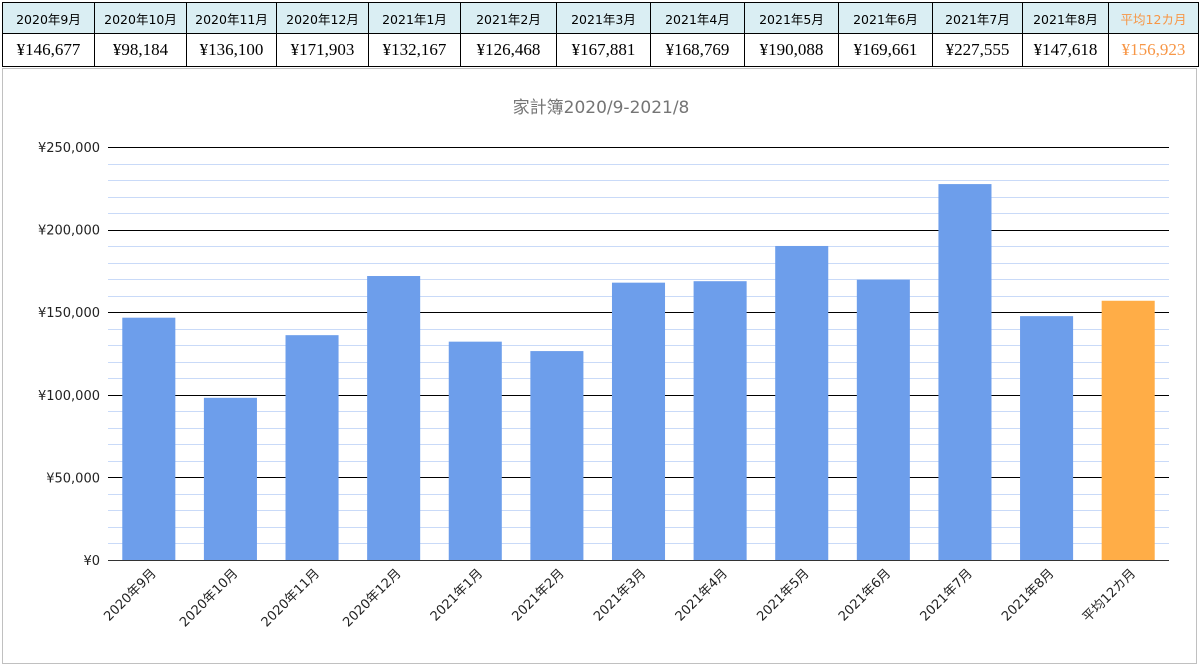 Image resolution: width=1200 pixels, height=666 pixels. Describe the element at coordinates (73, 478) in the screenshot. I see `y-axis-tick-label: ¥50,000` at that location.